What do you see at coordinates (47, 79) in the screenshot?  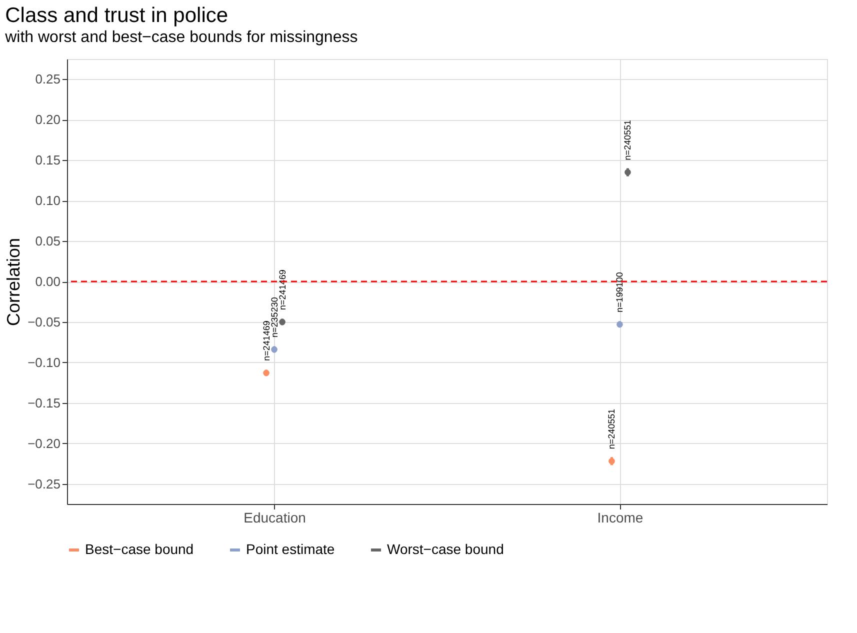 I see `y-tick-label: 0.25` at bounding box center [47, 79].